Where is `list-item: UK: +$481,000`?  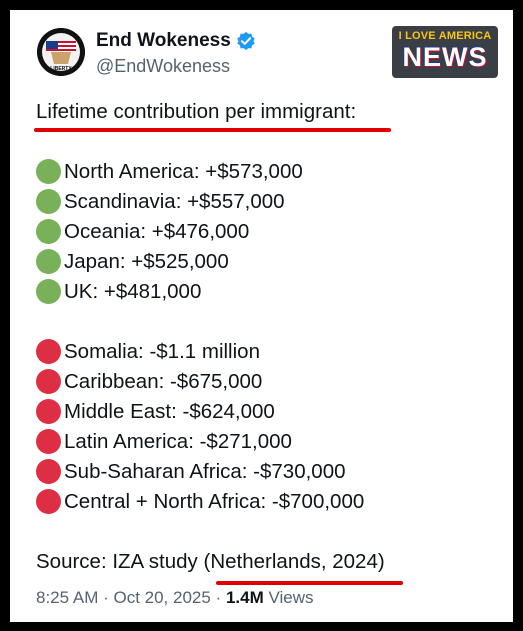
list-item: UK: +$481,000 is located at coordinates (118, 292).